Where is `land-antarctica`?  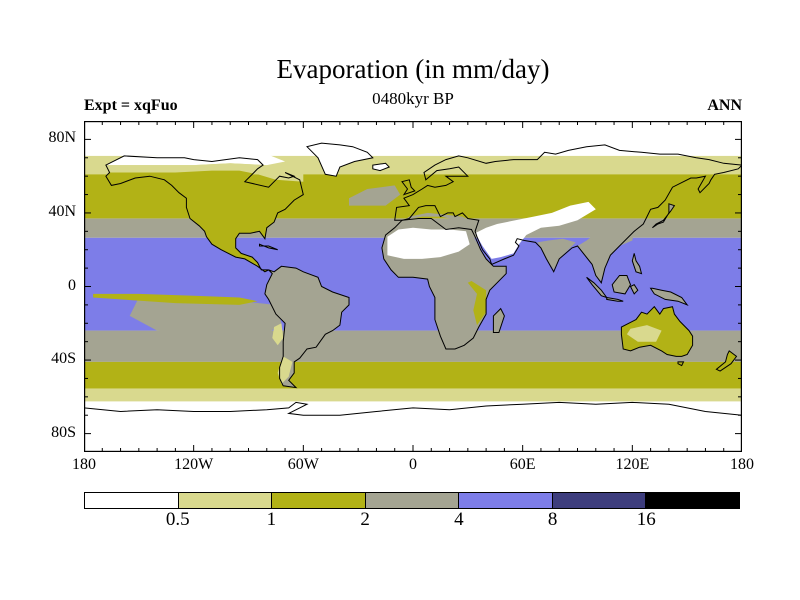 land-antarctica is located at coordinates (413, 427).